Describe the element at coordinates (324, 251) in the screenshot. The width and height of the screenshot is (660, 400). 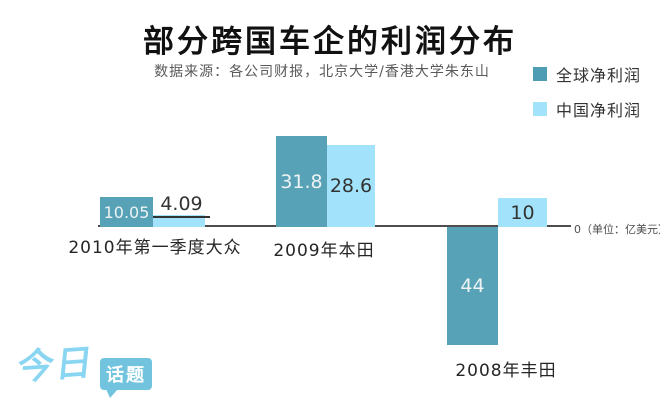
I see `category-label-honda: 2009年本田` at that location.